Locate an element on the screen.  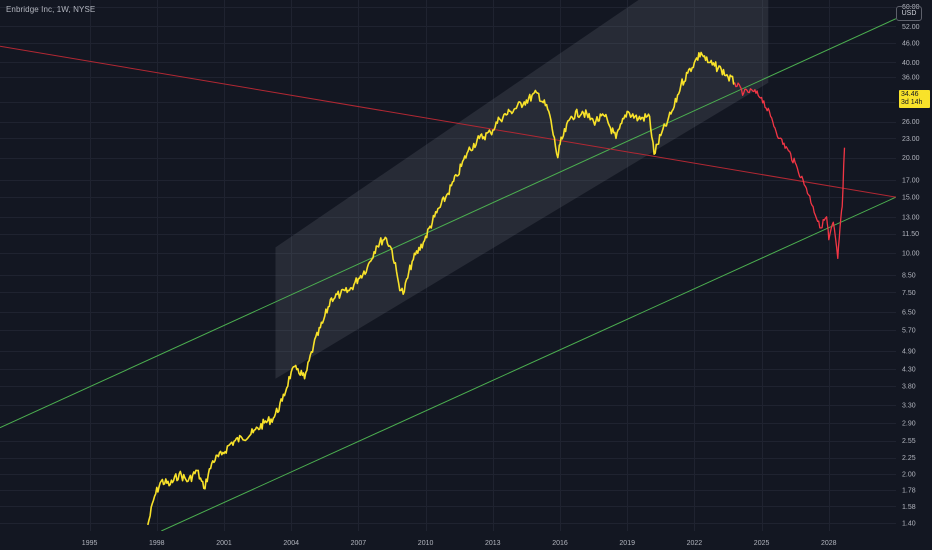
y-tick-label: 1.78 is located at coordinates (909, 490).